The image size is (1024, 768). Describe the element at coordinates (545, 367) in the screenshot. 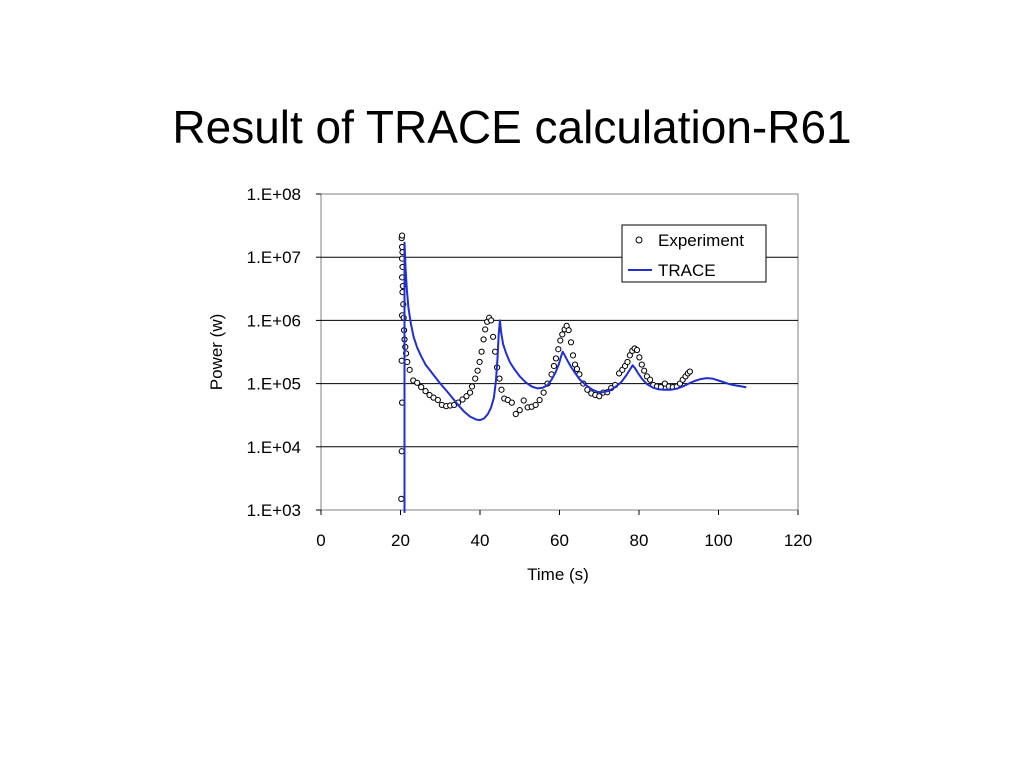

I see `series-experiment` at that location.